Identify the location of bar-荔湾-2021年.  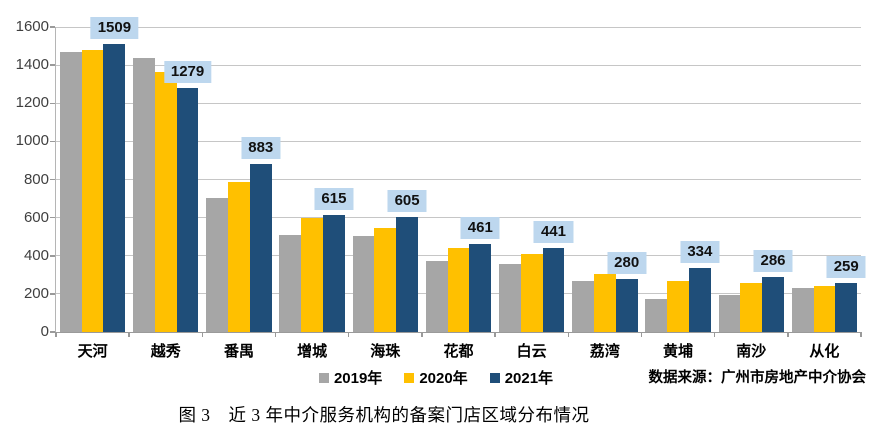
(626, 305).